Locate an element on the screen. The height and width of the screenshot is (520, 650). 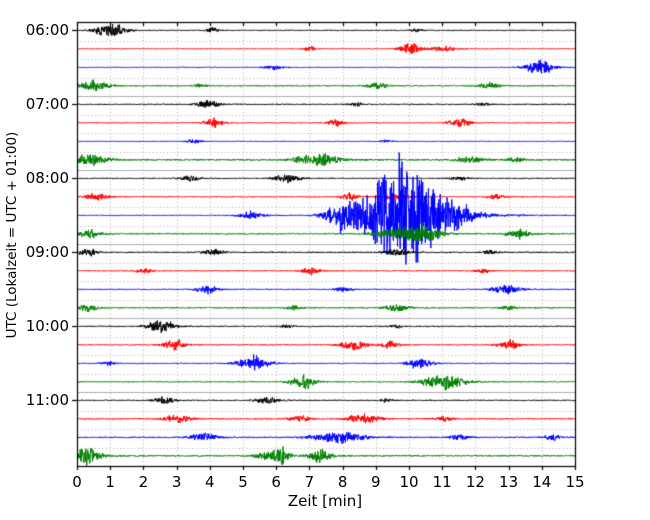
y-tick-label-1000: 10:00 is located at coordinates (47, 326).